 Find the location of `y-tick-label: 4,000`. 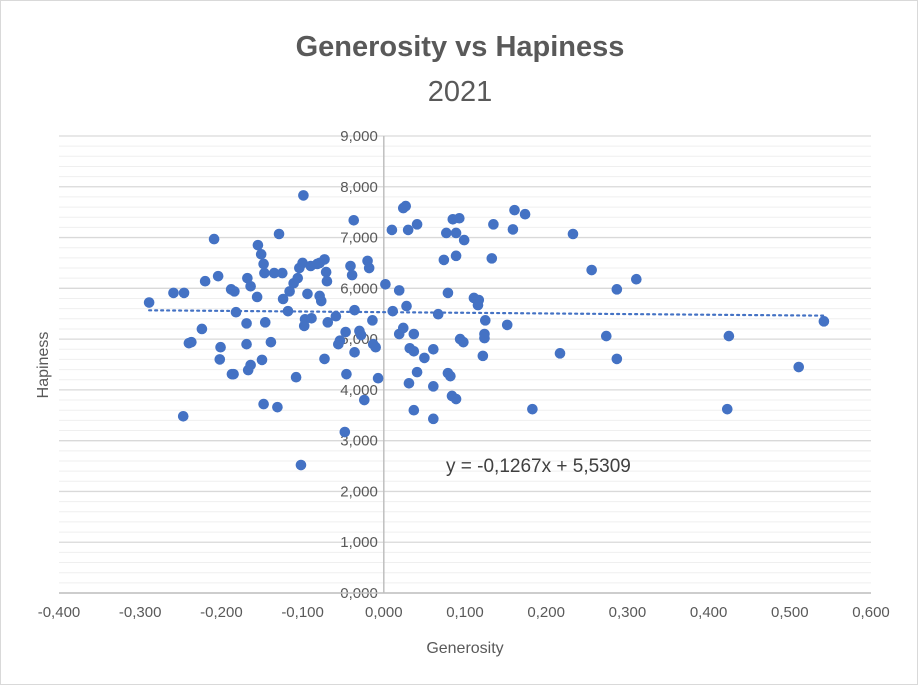

y-tick-label: 4,000 is located at coordinates (359, 390).